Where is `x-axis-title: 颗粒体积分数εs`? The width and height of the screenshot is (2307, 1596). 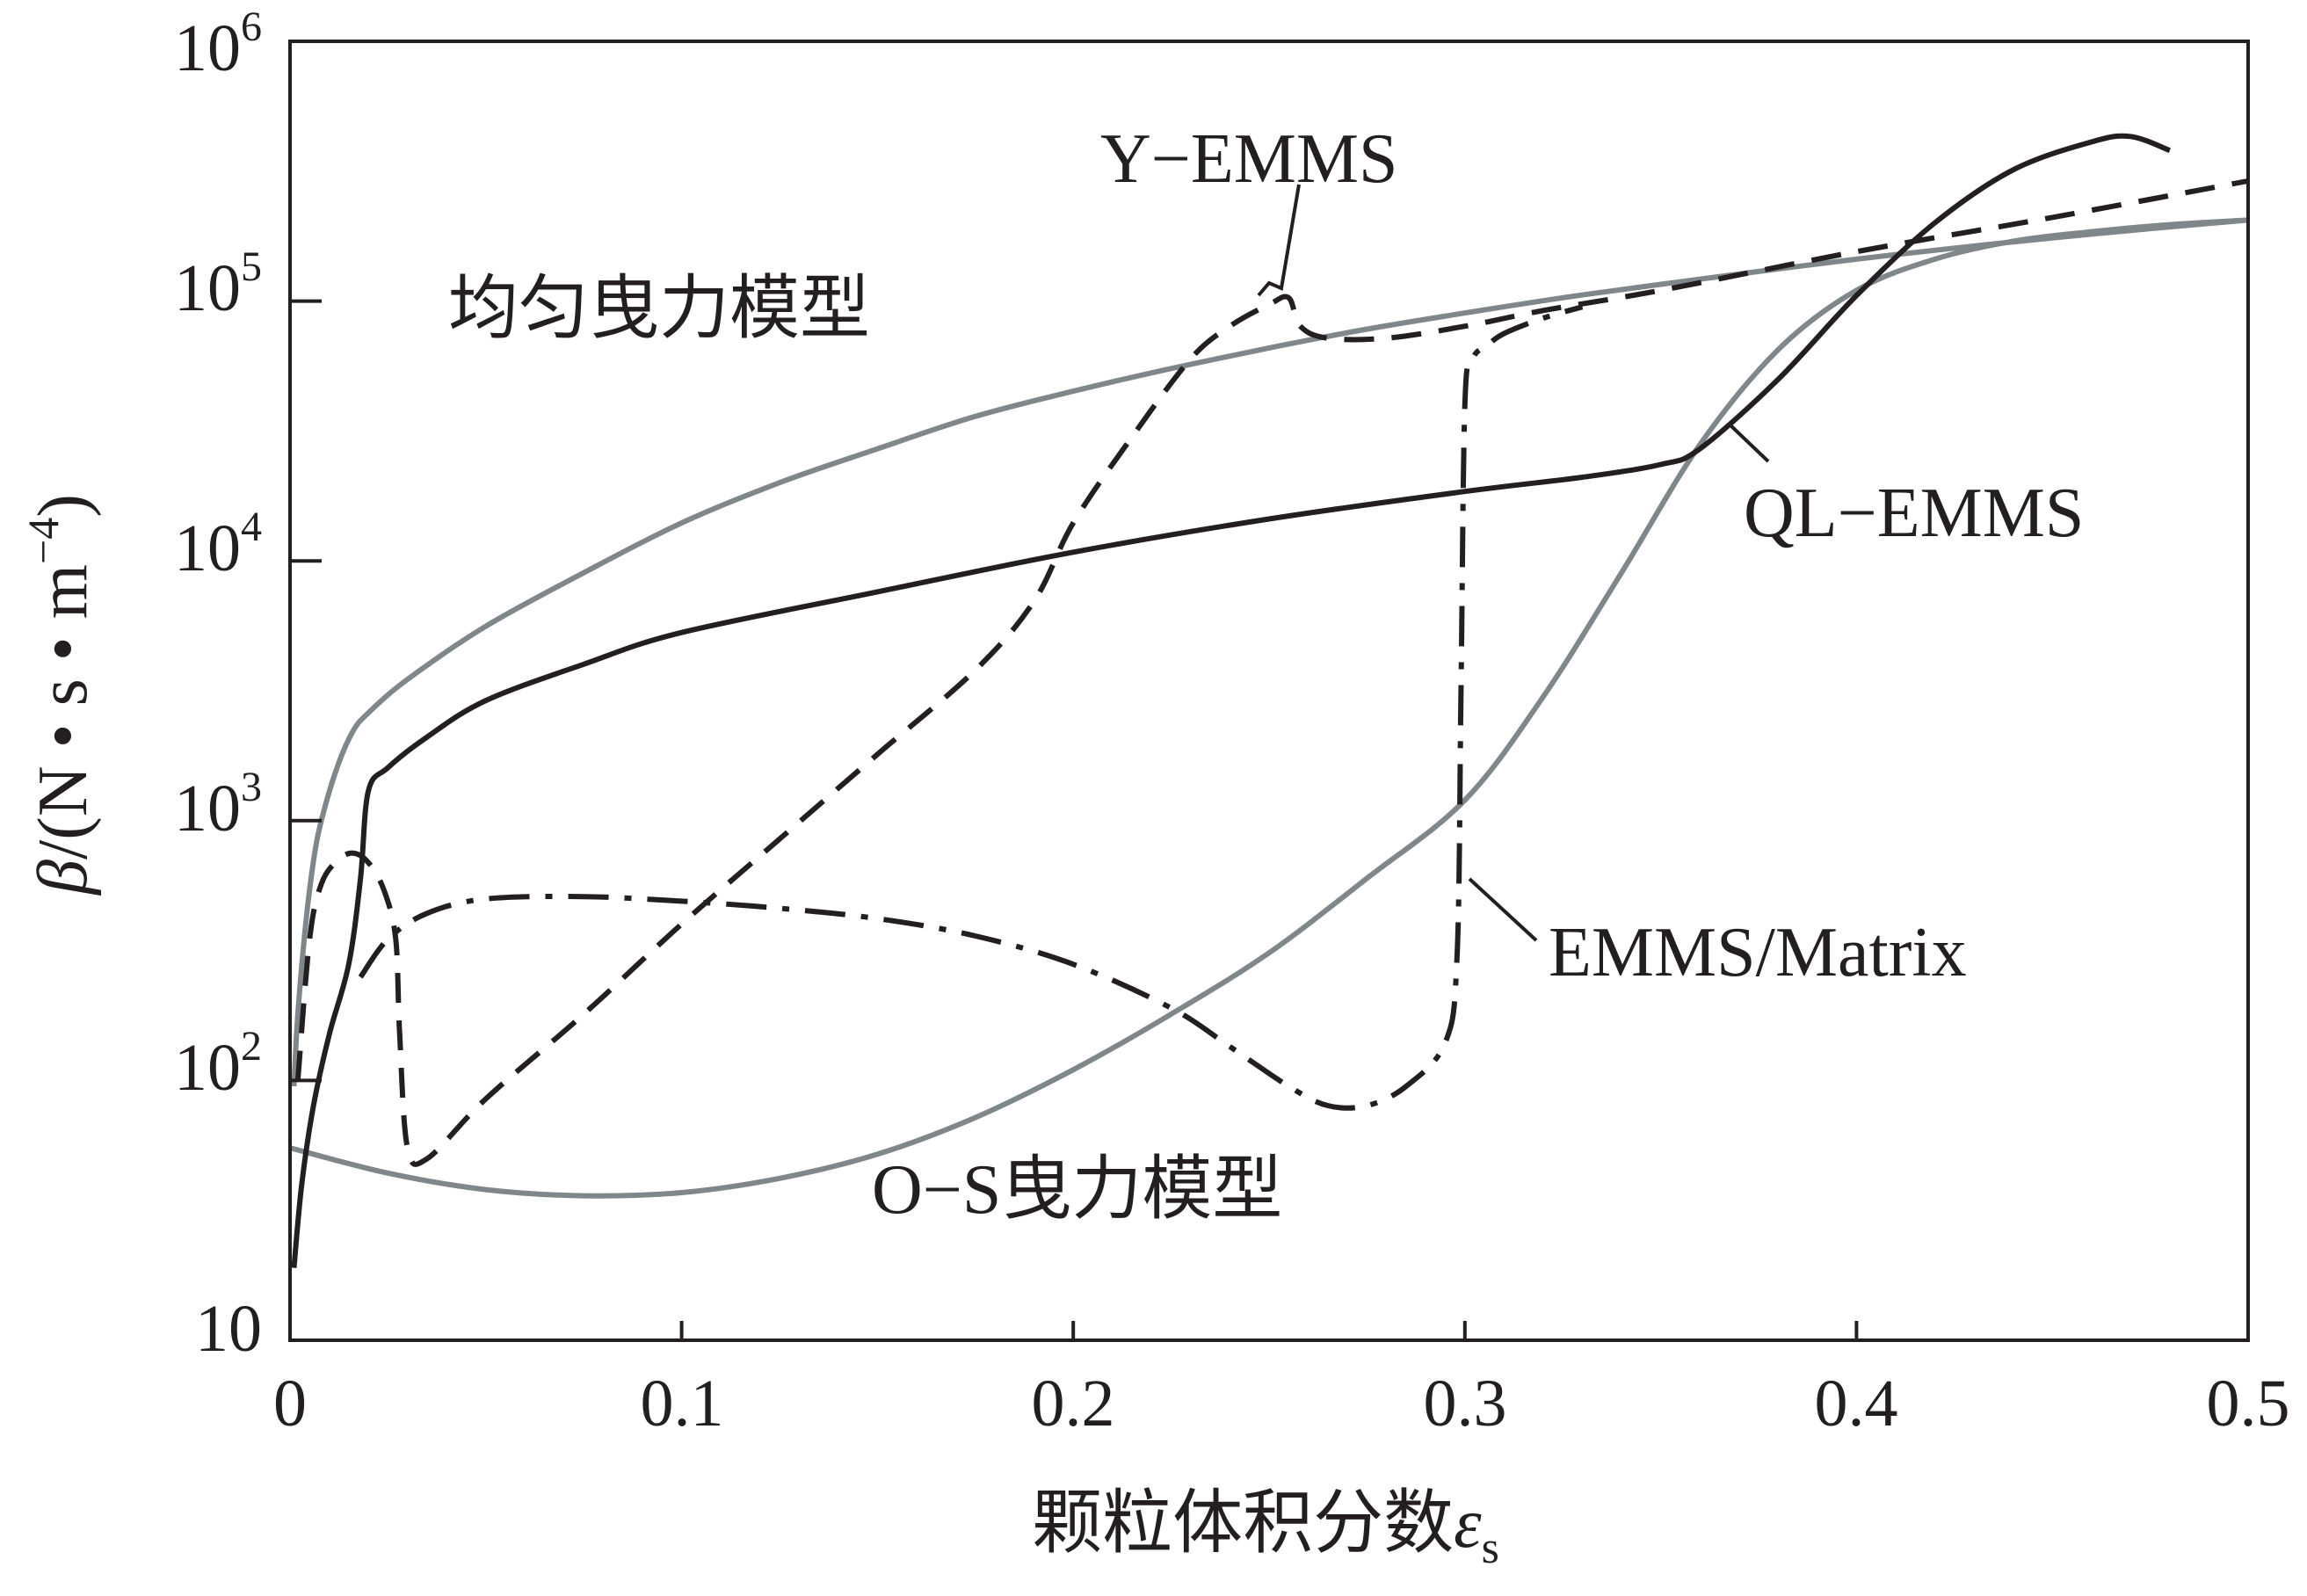 x-axis-title: 颗粒体积分数εs is located at coordinates (1266, 1529).